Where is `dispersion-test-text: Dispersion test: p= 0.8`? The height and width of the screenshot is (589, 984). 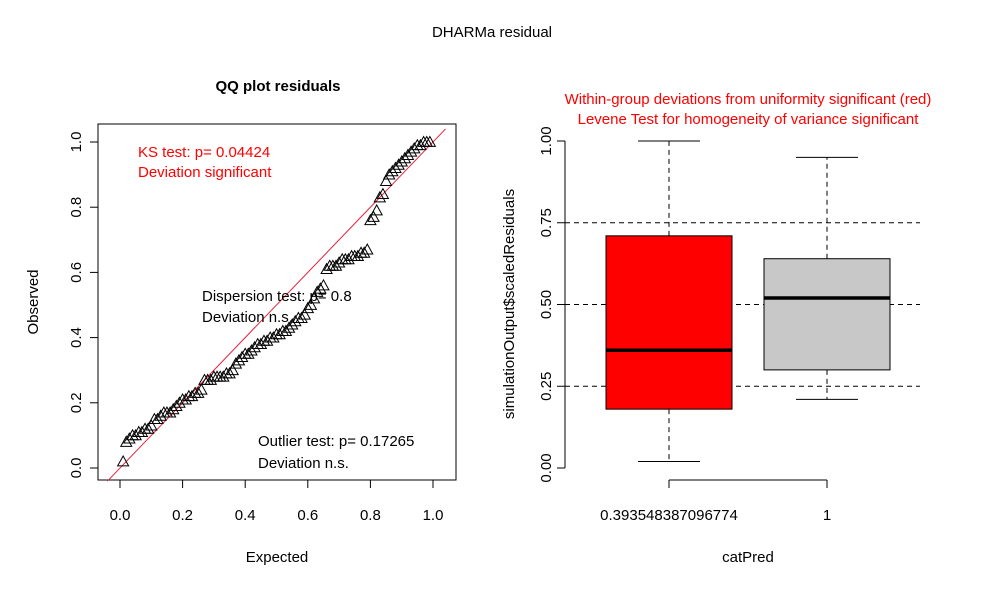
dispersion-test-text: Dispersion test: p= 0.8 is located at coordinates (277, 296).